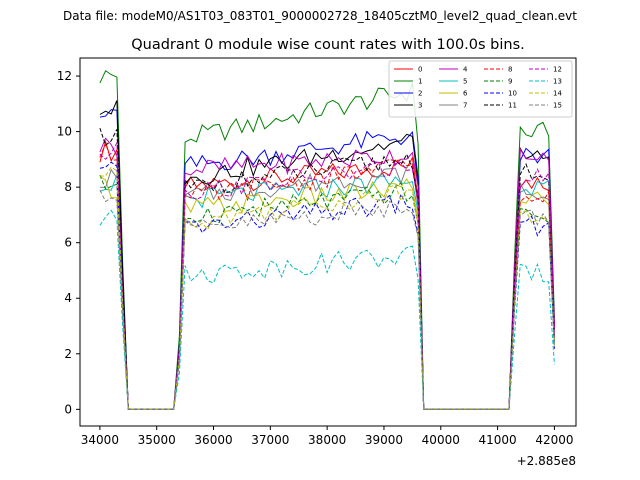 Image resolution: width=640 pixels, height=480 pixels. Describe the element at coordinates (420, 106) in the screenshot. I see `legend-label-3: 3` at that location.